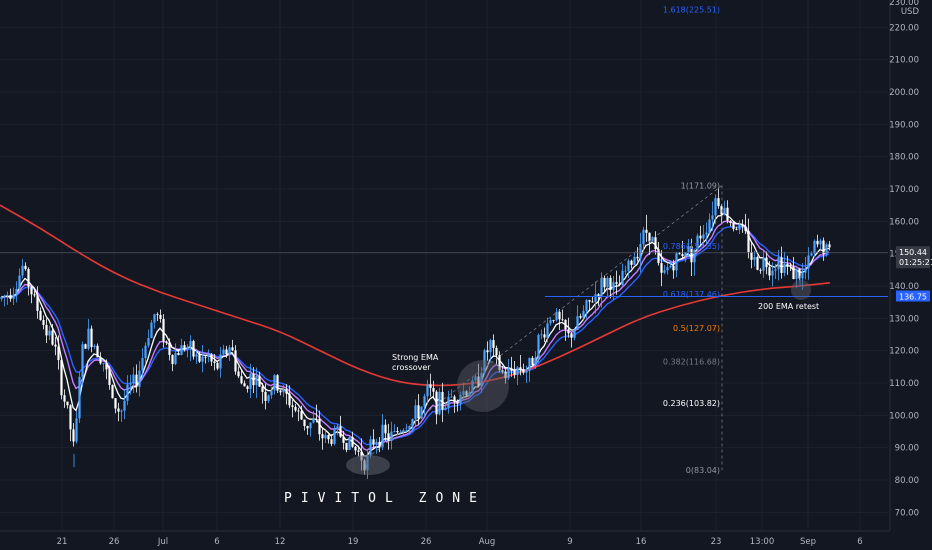 Image resolution: width=932 pixels, height=550 pixels. Describe the element at coordinates (913, 252) in the screenshot. I see `current-price-value: 150.44` at that location.